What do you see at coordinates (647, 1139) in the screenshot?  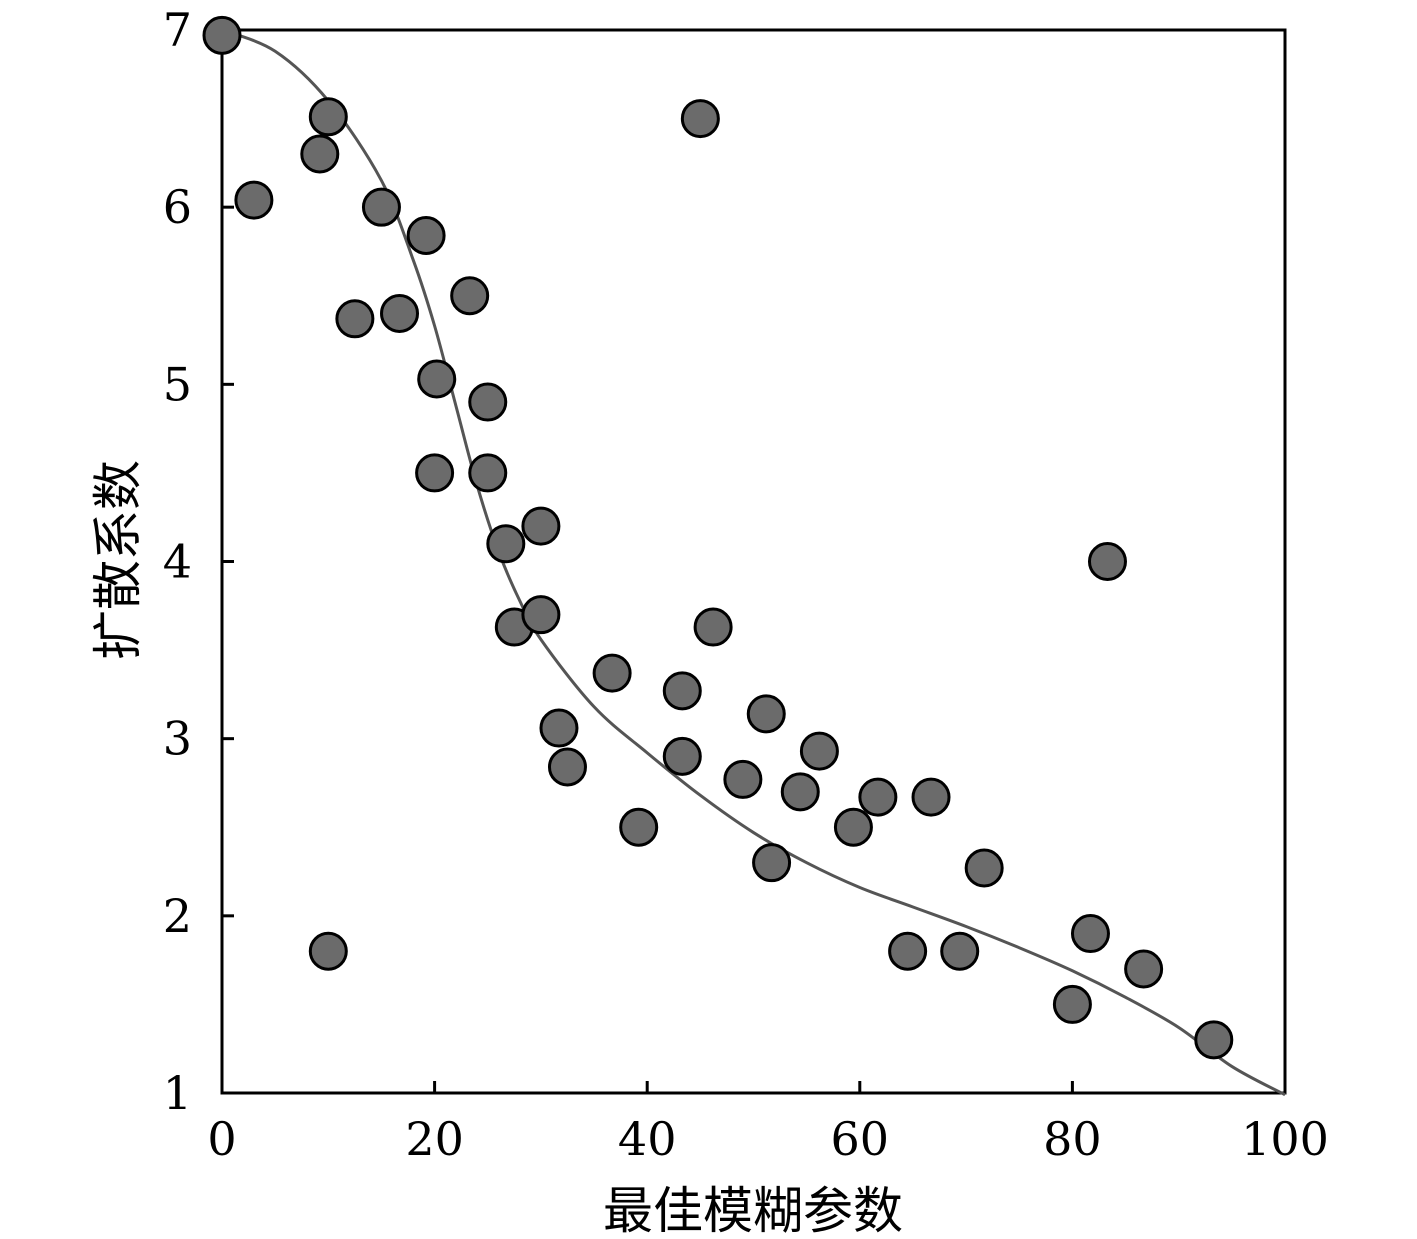 I see `x-tick-label: 40` at bounding box center [647, 1139].